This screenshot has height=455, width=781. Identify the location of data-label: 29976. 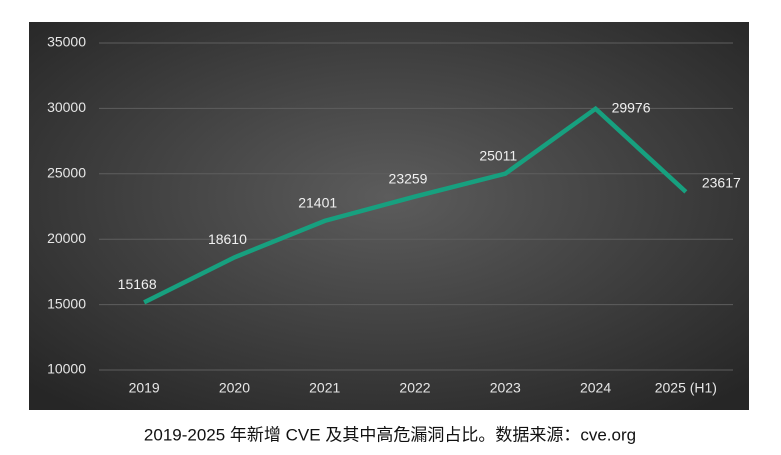
(631, 107).